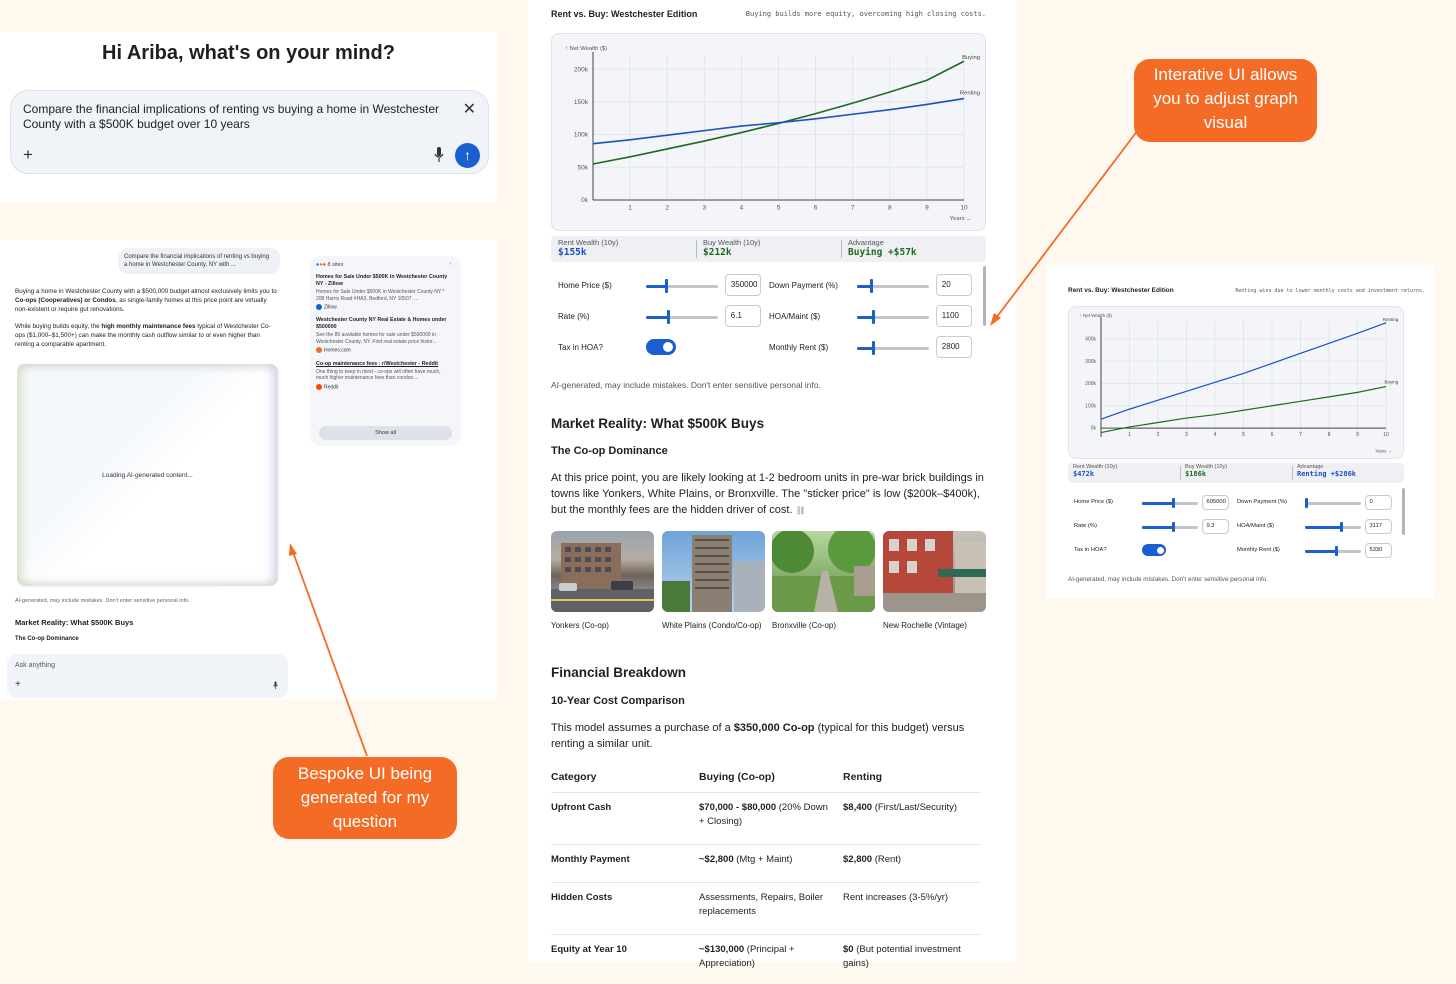  I want to click on link-icon: ⛓, so click(800, 510).